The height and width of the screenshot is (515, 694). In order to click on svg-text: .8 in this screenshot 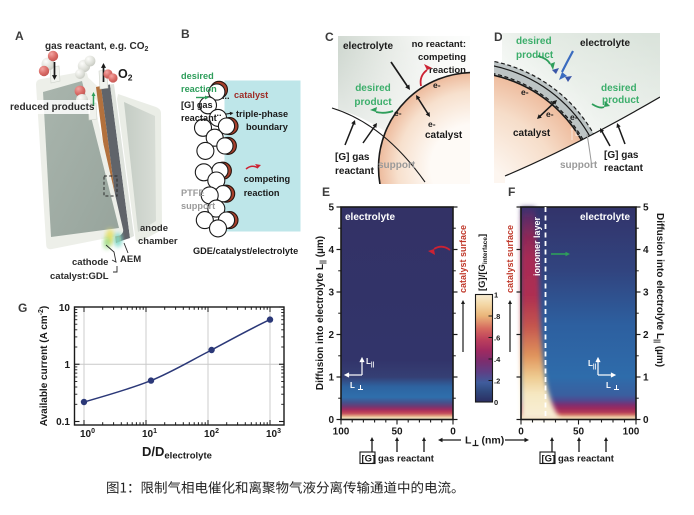, I will do `click(497, 316)`.